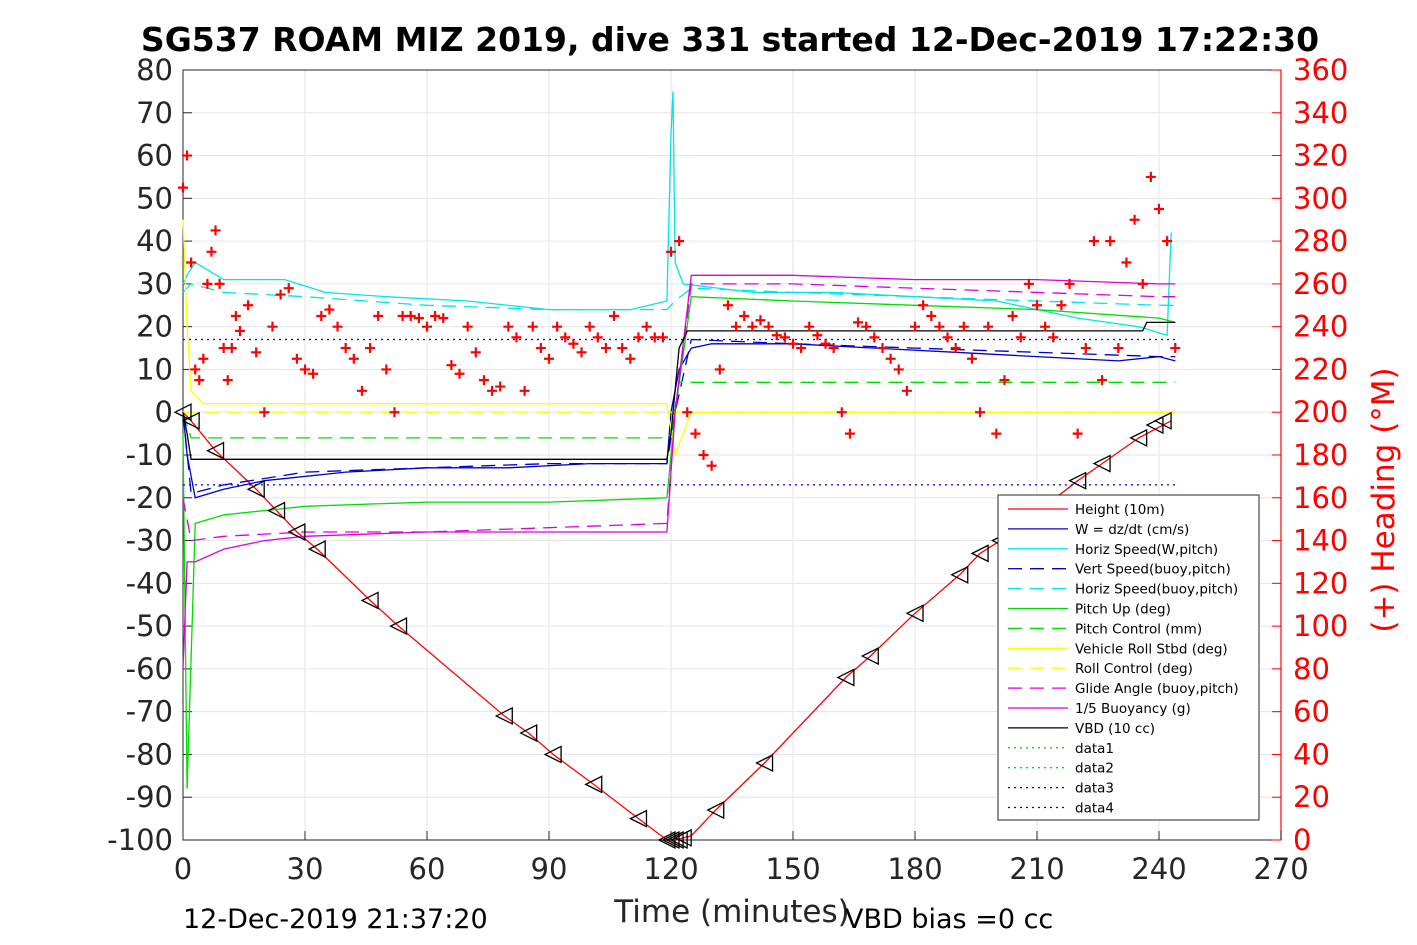  Describe the element at coordinates (154, 113) in the screenshot. I see `y-tick-label: 70` at that location.